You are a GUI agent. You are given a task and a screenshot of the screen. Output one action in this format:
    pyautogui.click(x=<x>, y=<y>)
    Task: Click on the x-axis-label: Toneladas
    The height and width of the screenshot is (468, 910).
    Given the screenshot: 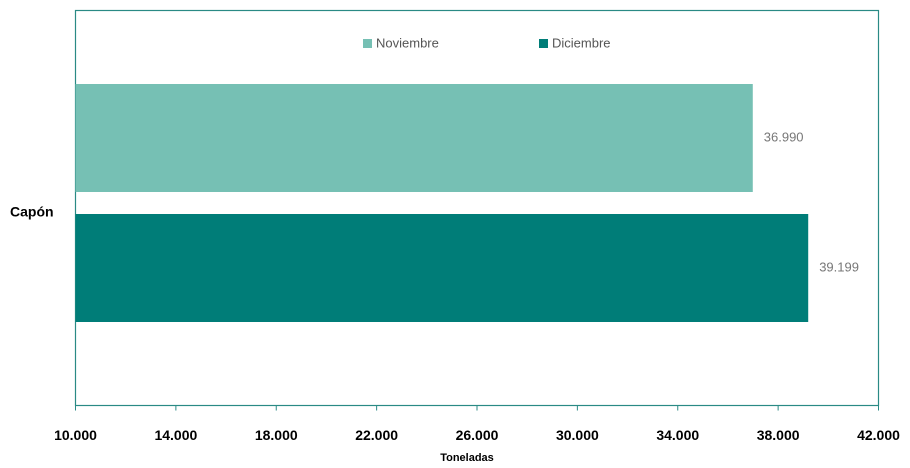 What is the action you would take?
    pyautogui.click(x=467, y=458)
    